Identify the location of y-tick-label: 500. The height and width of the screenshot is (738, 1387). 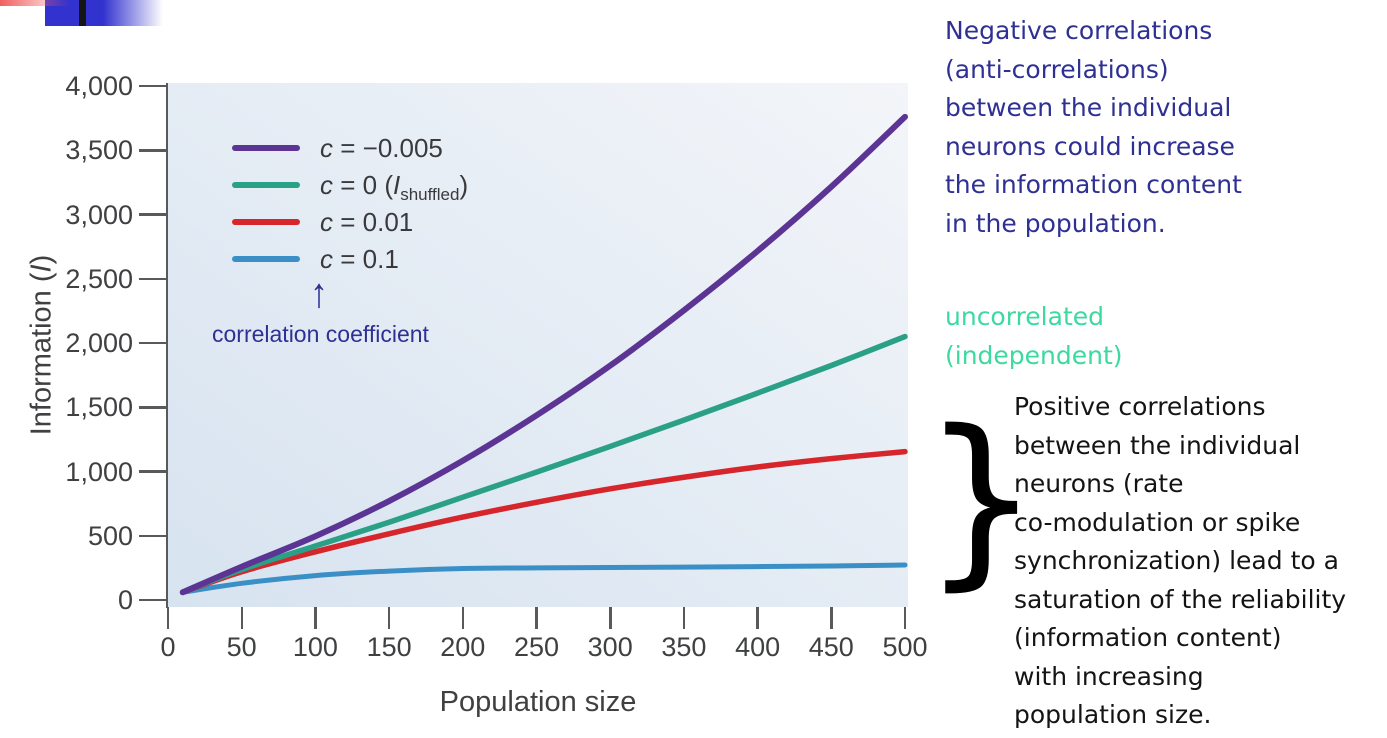
(110, 535).